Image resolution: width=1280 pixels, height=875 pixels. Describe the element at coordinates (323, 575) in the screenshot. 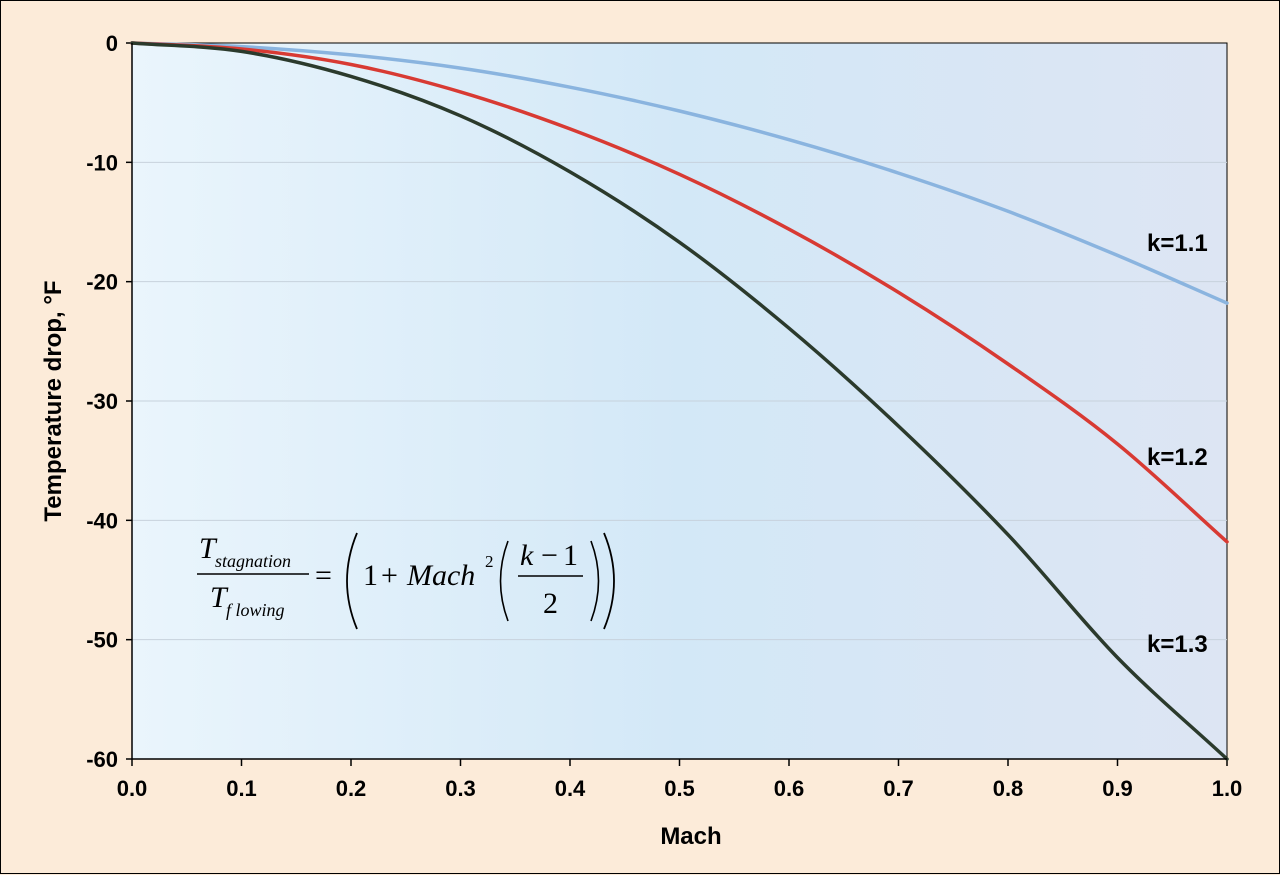

I see `formula-equals: =` at that location.